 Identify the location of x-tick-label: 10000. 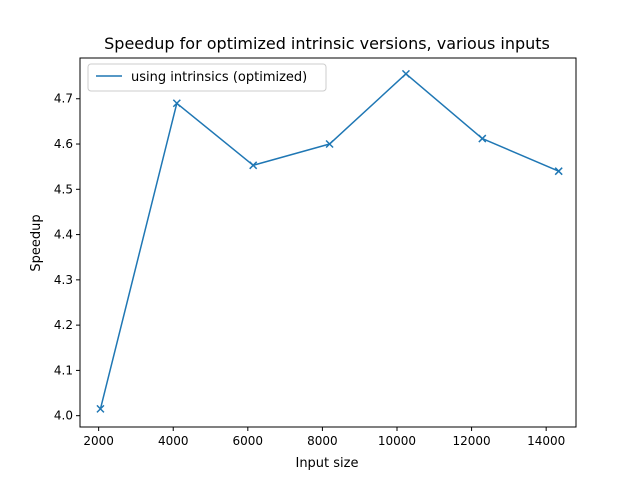
(397, 441).